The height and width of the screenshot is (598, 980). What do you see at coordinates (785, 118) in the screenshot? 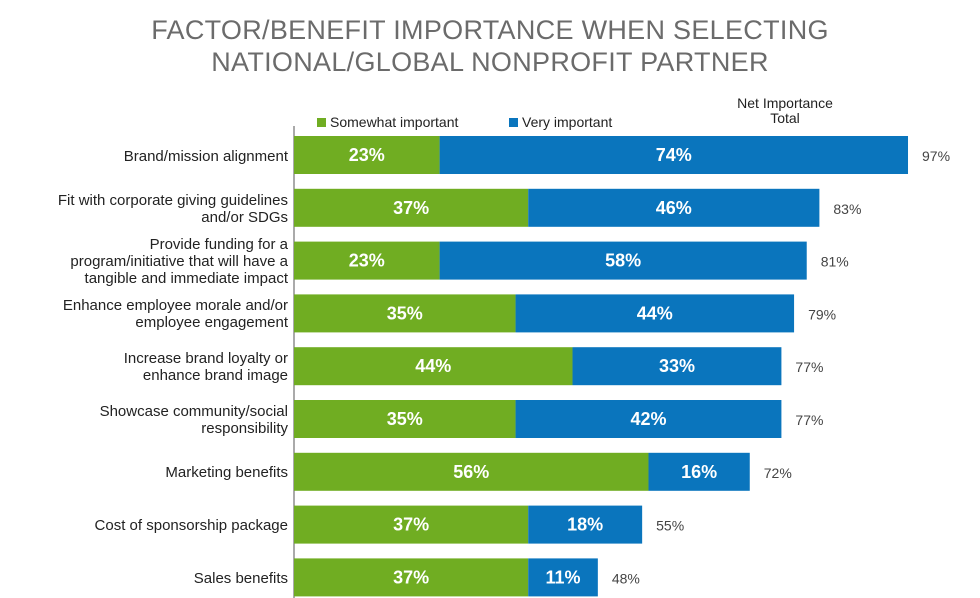
I see `net-importance-header-line2: Total` at bounding box center [785, 118].